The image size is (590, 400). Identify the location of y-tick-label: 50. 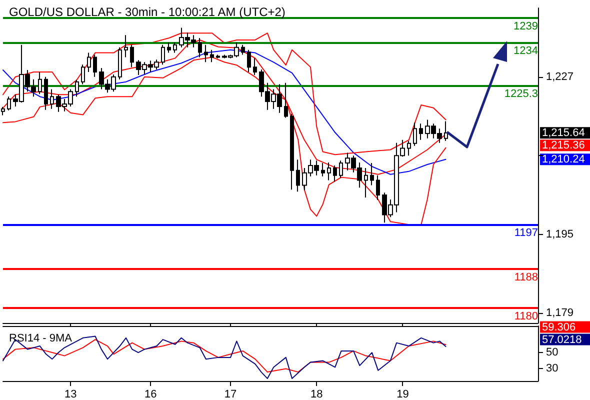
(552, 352).